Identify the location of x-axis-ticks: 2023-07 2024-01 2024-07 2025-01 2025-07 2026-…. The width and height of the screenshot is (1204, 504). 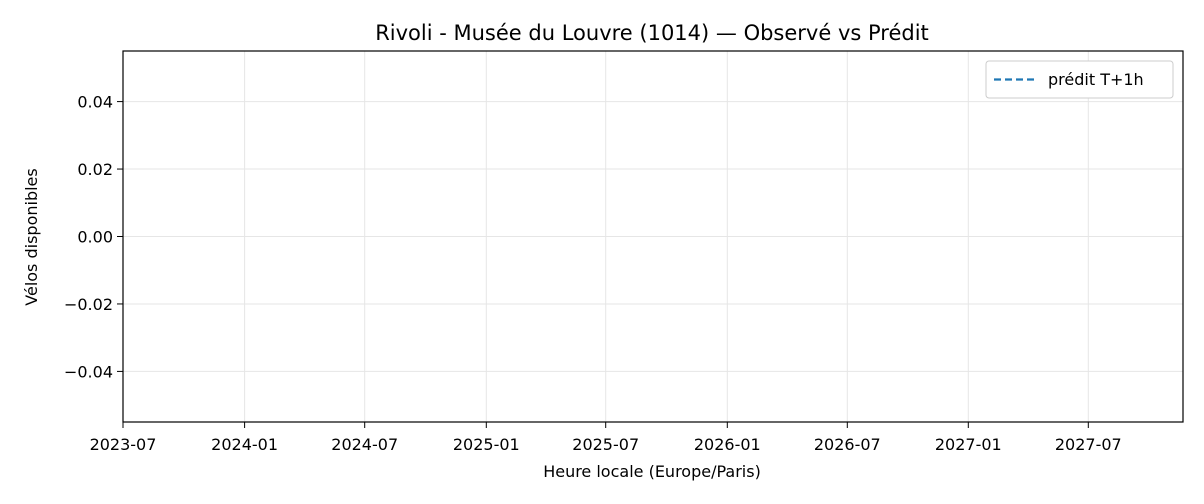
(606, 438).